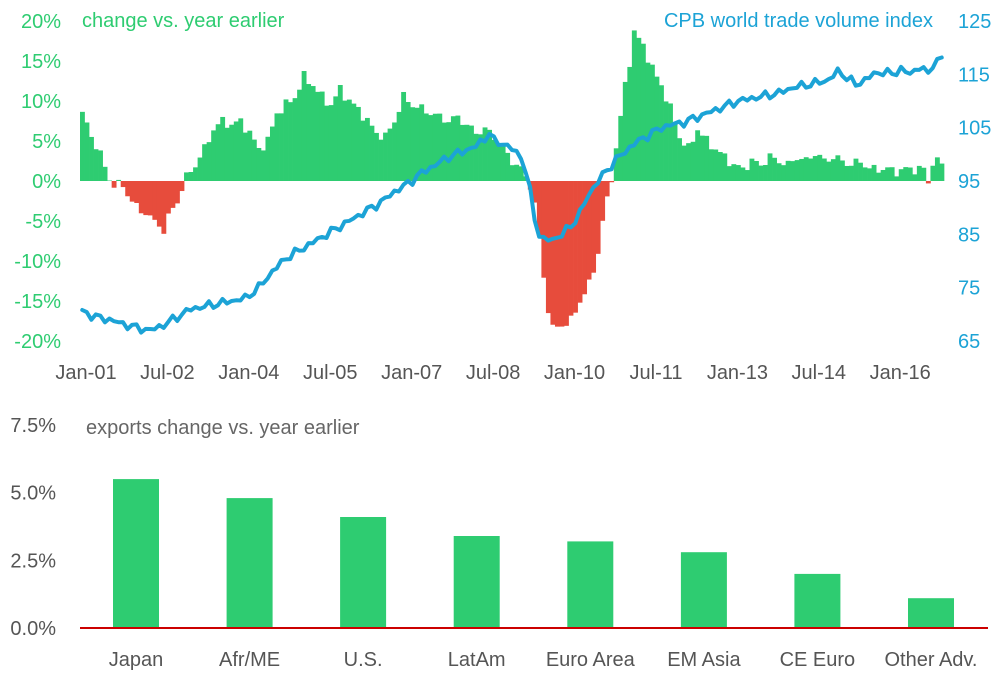  Describe the element at coordinates (819, 373) in the screenshot. I see `x-tick-label: Jul-14` at that location.